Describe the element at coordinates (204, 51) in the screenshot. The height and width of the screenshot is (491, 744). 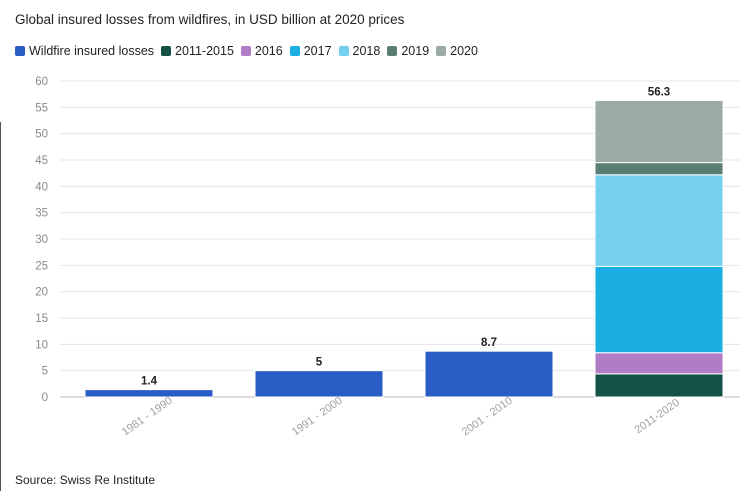
I see `legend-label: 2011-2015` at that location.